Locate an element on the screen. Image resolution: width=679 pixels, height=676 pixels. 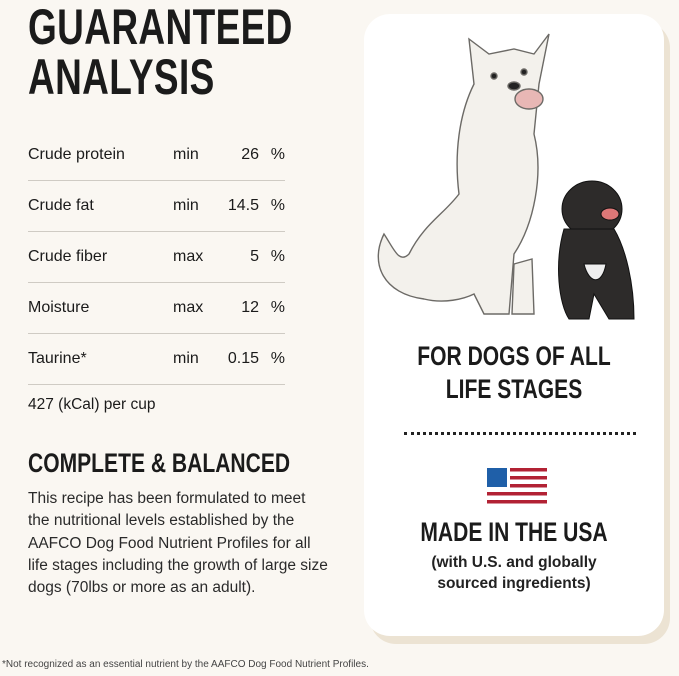
complete-heading: COMPLETE & BALANCED is located at coordinates (196, 463).